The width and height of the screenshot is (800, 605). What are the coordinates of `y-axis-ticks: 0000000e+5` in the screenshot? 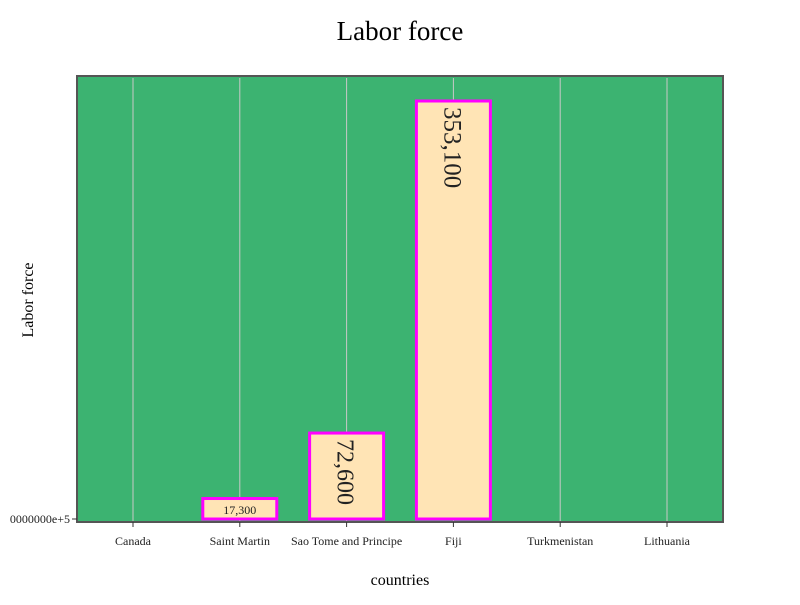 It's located at (43, 519).